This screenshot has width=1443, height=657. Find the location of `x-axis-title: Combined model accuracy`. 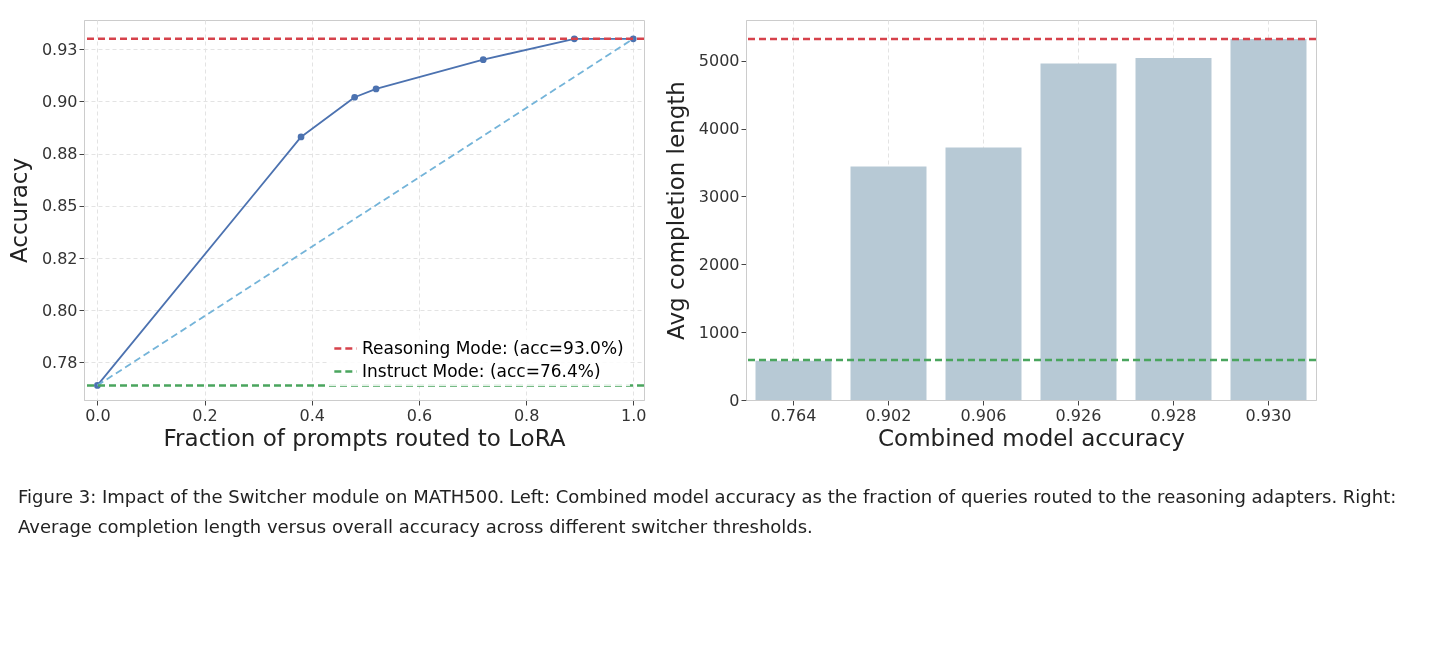

x-axis-title: Combined model accuracy is located at coordinates (1031, 437).